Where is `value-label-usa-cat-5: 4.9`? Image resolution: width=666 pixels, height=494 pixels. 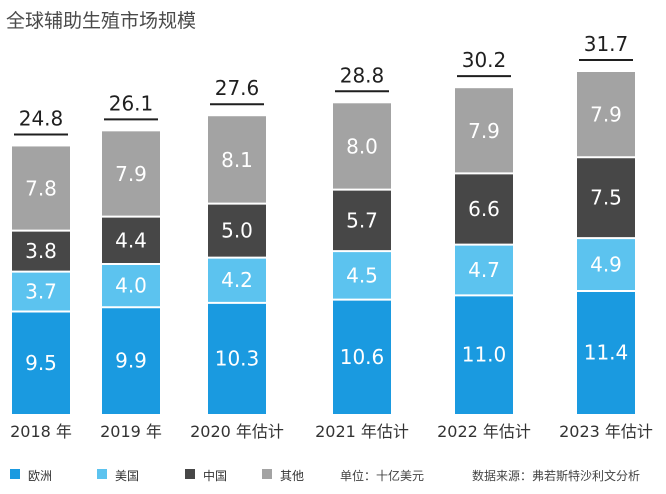
value-label-usa-cat-5: 4.9 is located at coordinates (606, 265).